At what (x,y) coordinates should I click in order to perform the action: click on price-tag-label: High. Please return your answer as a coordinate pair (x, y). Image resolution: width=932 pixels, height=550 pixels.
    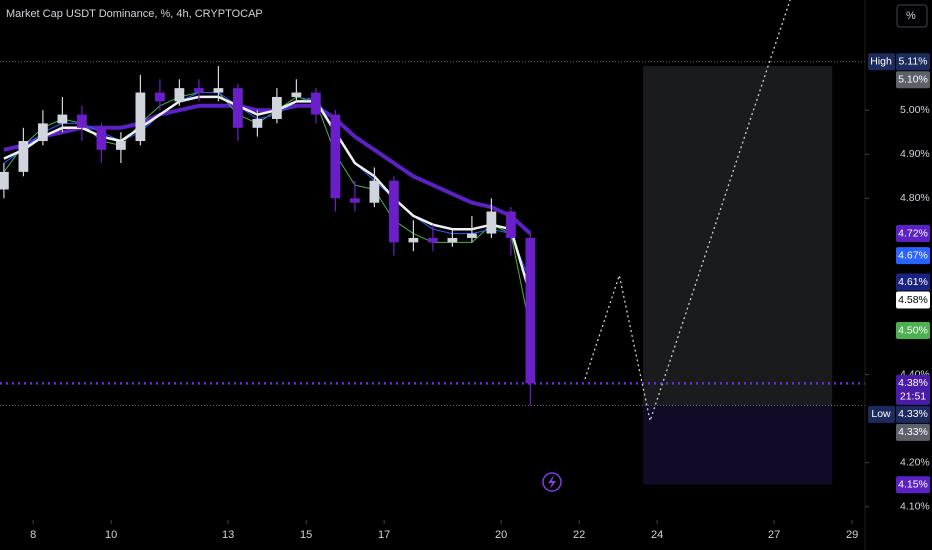
    Looking at the image, I should click on (881, 61).